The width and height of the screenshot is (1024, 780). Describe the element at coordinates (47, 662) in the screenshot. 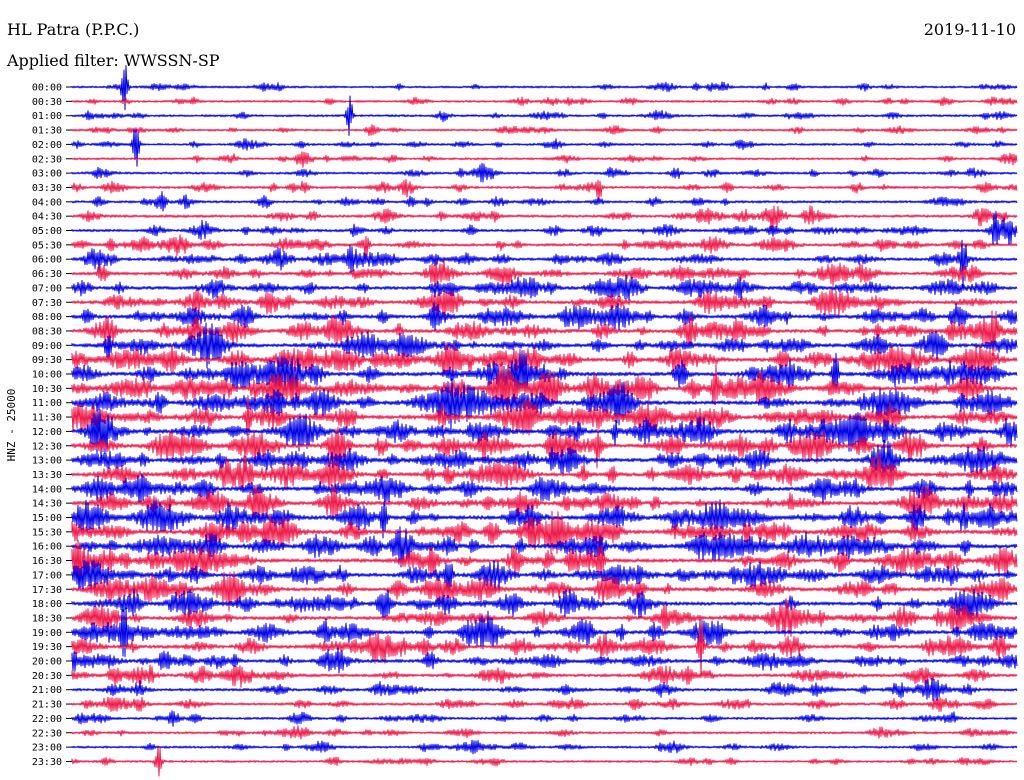

I see `time-label: 20:00` at that location.